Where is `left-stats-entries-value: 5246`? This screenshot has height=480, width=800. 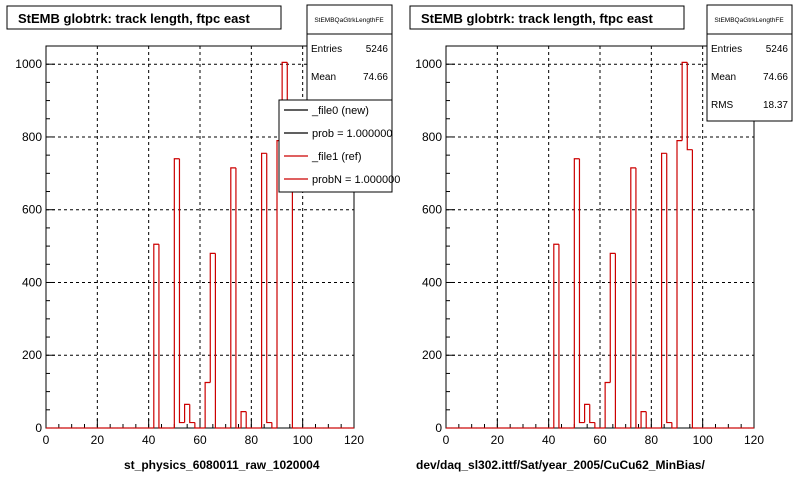 left-stats-entries-value: 5246 is located at coordinates (377, 49).